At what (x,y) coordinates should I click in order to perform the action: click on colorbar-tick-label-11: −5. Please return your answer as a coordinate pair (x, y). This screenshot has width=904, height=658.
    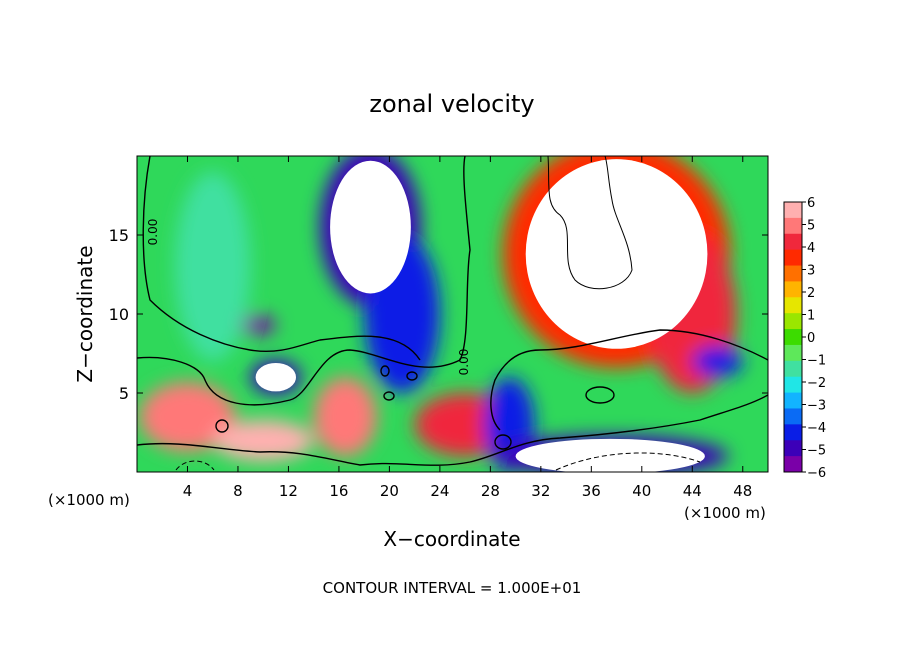
    Looking at the image, I should click on (816, 451).